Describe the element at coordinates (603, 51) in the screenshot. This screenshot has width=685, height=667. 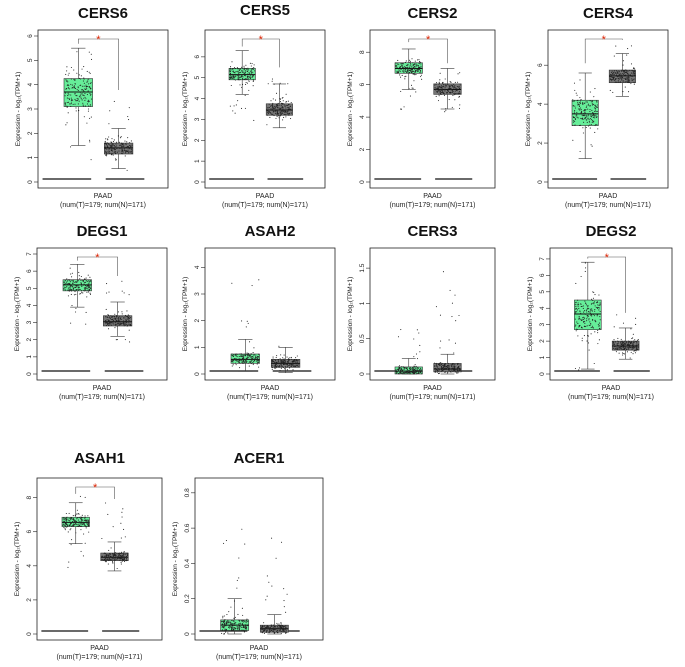
I see `significance-bracket` at that location.